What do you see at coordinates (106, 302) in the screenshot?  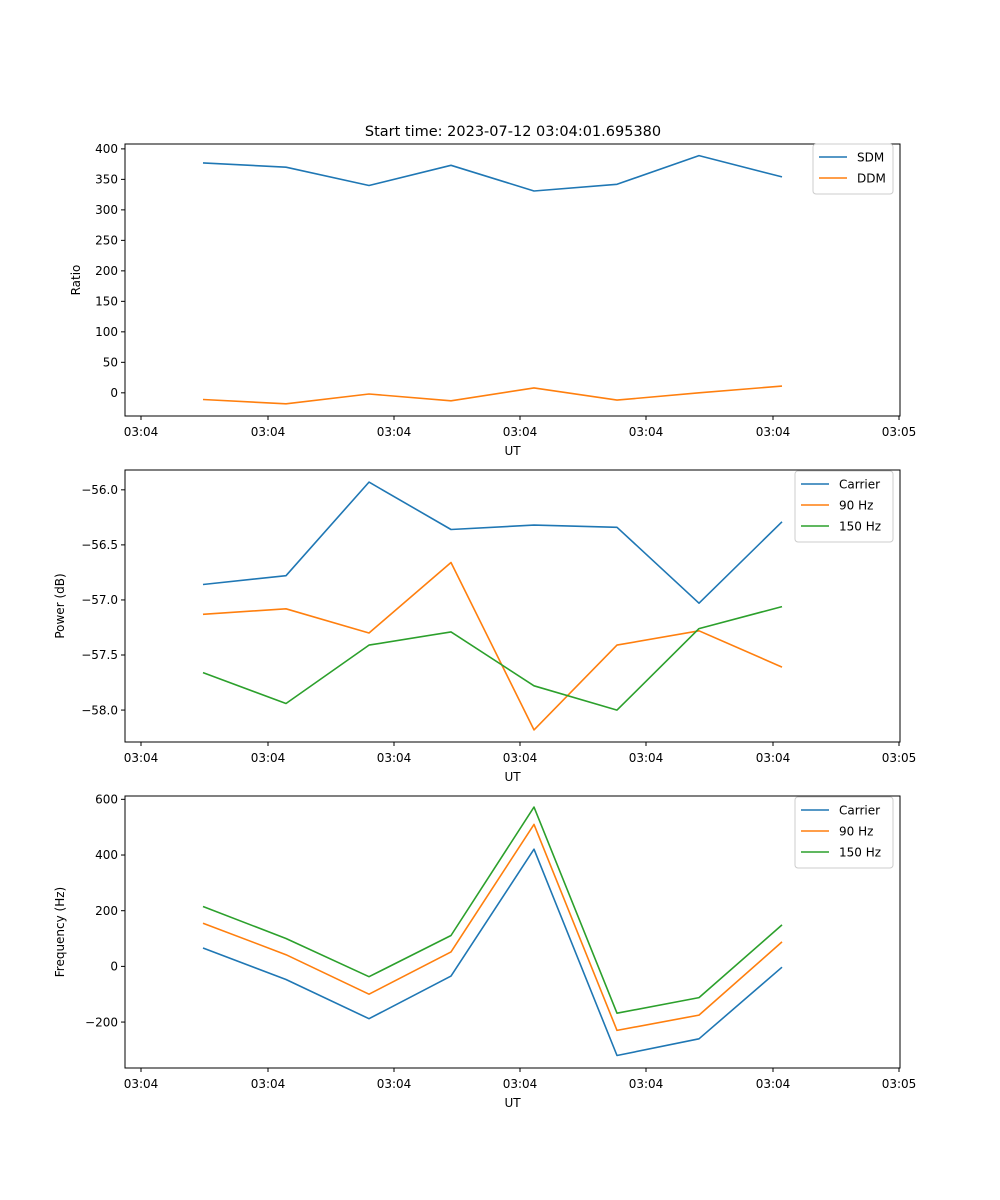 I see `y-tick-label: 150` at bounding box center [106, 302].